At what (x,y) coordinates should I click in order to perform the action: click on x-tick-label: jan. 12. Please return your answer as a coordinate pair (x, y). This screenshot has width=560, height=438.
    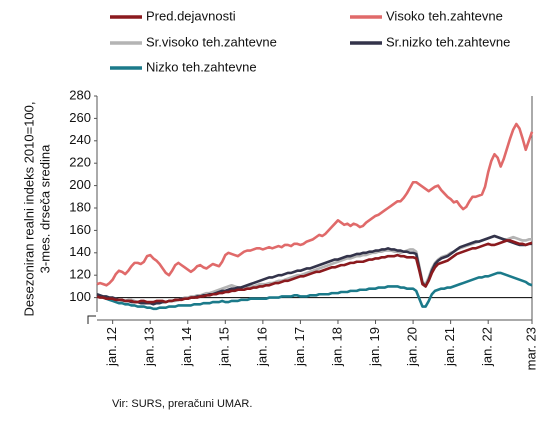
    Looking at the image, I should click on (111, 347).